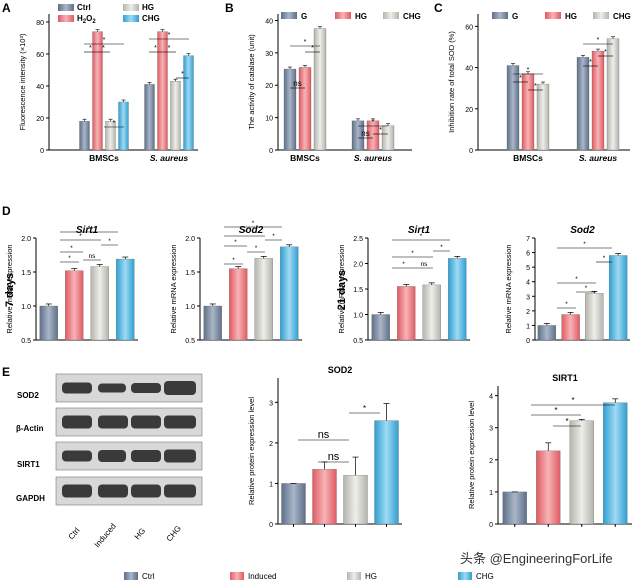  I want to click on legend-swatch-ctrl, so click(131, 576).